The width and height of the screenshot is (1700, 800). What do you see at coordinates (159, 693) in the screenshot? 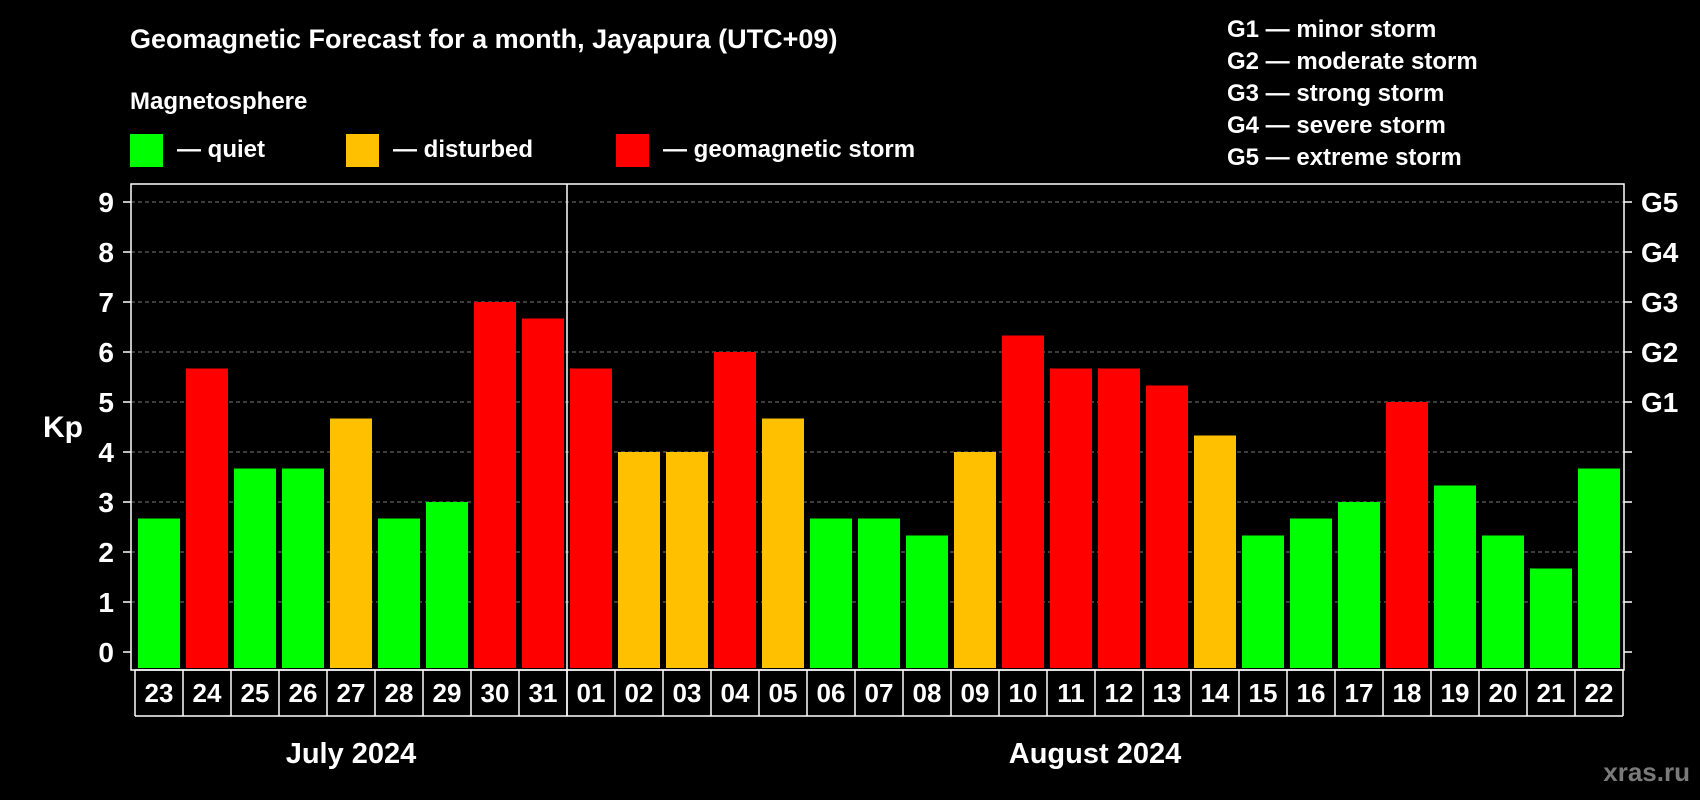
I see `x-tick-label: 23` at bounding box center [159, 693].